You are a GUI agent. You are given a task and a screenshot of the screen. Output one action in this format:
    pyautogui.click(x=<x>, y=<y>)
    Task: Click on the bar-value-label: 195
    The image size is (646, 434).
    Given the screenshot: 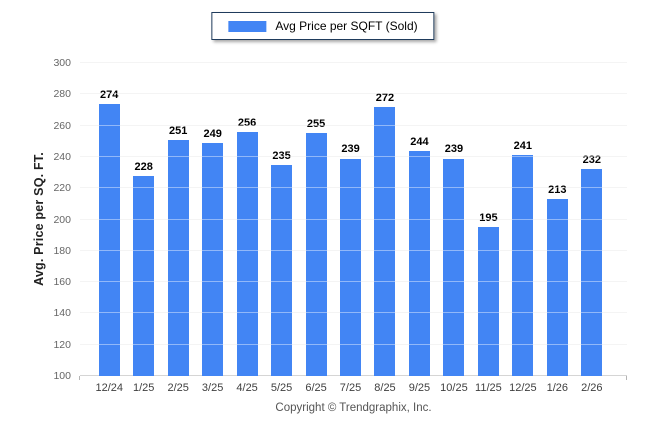 What is the action you would take?
    pyautogui.click(x=488, y=218)
    